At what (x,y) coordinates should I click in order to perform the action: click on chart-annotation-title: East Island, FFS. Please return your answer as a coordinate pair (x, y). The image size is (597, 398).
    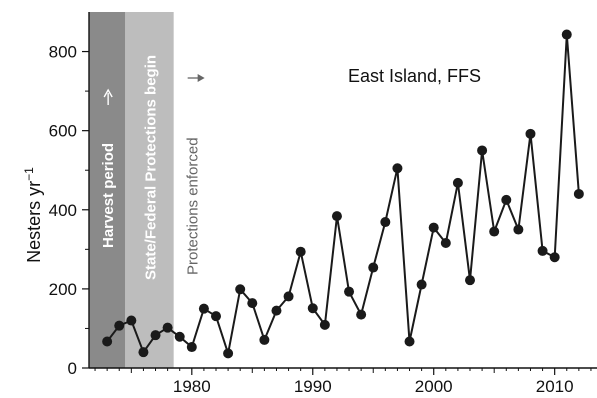
    Looking at the image, I should click on (414, 76).